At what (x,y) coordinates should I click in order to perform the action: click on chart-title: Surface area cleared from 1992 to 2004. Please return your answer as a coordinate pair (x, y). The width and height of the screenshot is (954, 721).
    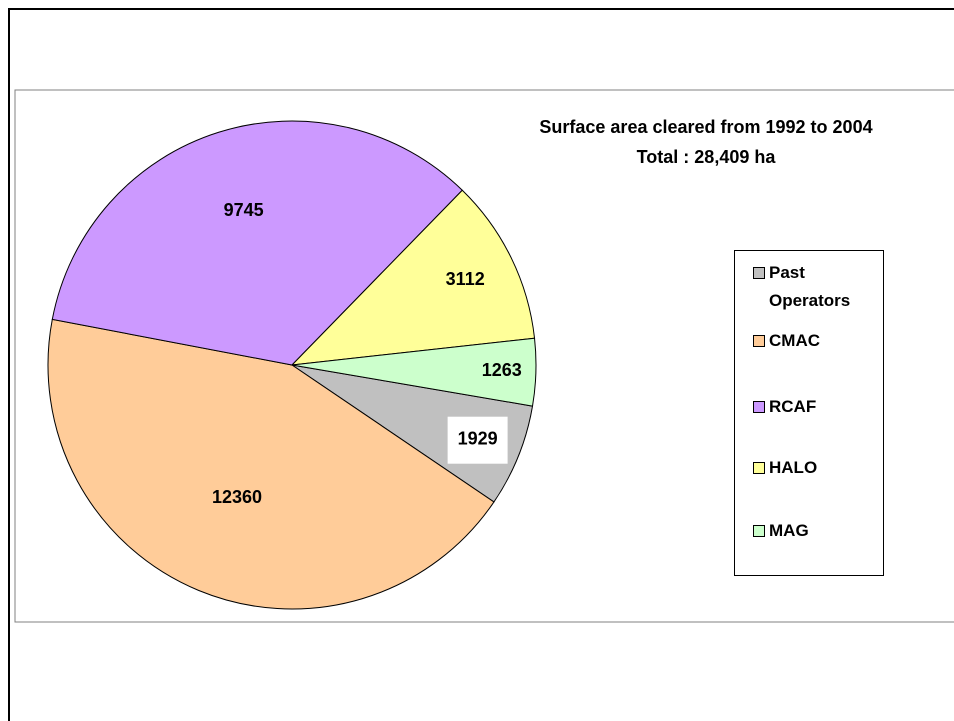
    Looking at the image, I should click on (705, 127).